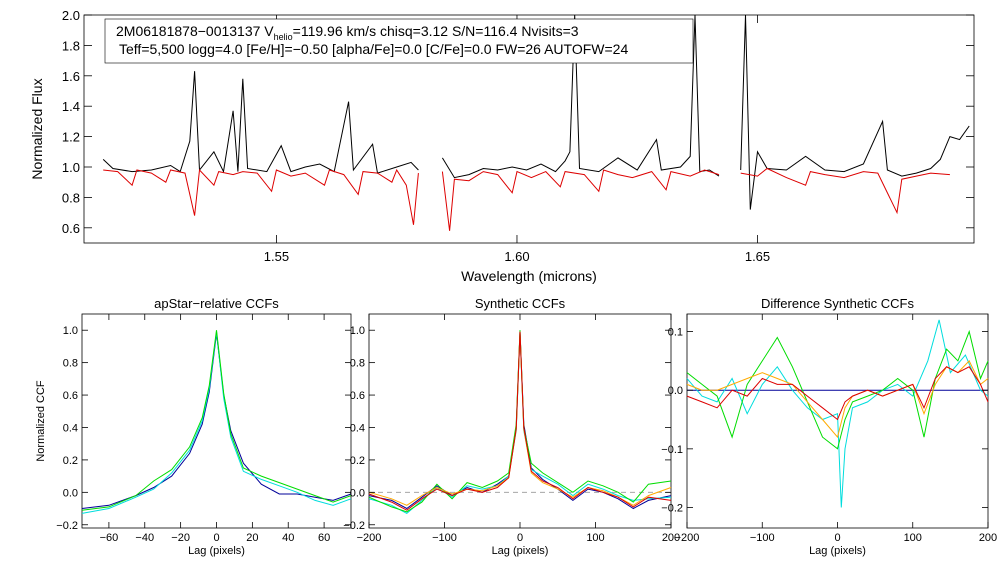 This screenshot has width=1008, height=576. Describe the element at coordinates (144, 538) in the screenshot. I see `x-tick-label: −40` at that location.